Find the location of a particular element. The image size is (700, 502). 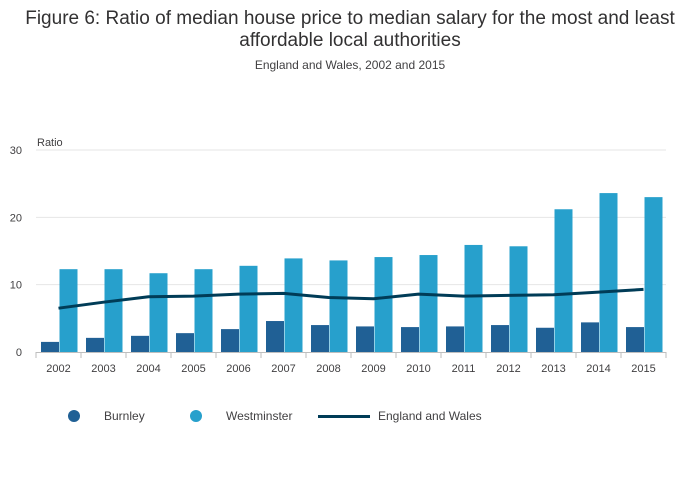

bar-westminster-2006 is located at coordinates (248, 308).